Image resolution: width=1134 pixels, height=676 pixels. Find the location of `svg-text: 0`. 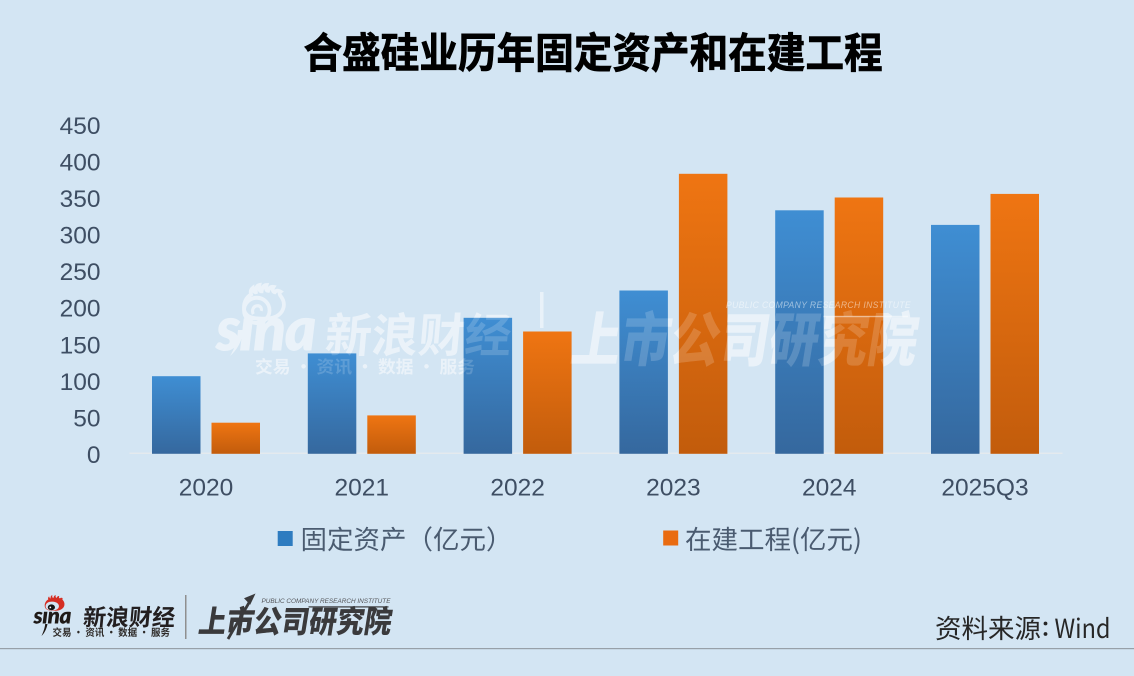

svg-text: 0 is located at coordinates (94, 455).